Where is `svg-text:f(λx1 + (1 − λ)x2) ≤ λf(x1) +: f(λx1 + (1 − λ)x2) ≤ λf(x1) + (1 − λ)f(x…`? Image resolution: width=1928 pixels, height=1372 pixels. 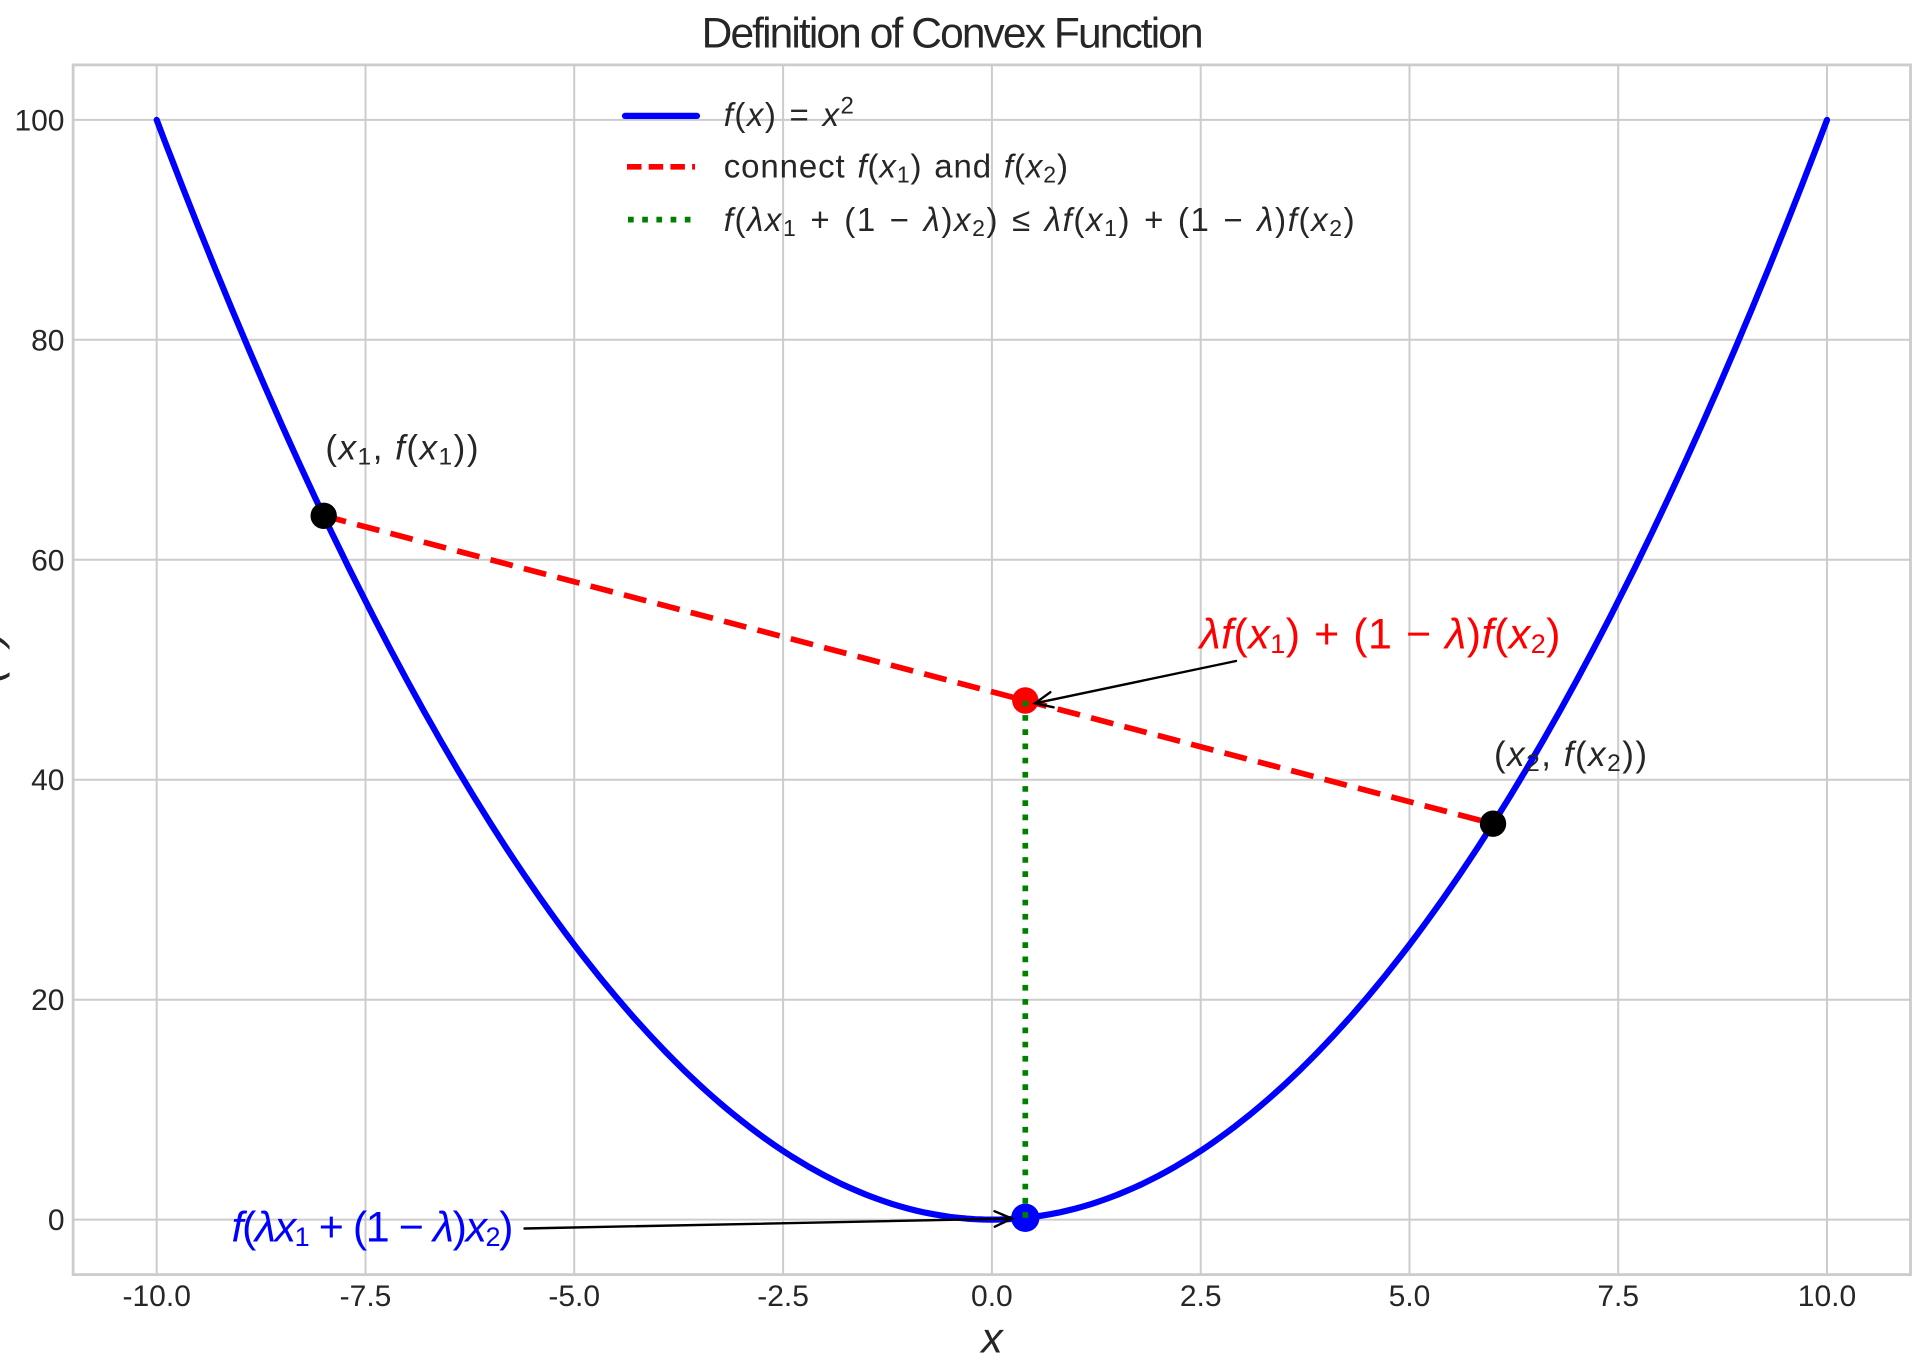 svg-text:f(λx1 + (1 − λ)x2) ≤ λf(x1) +: f(λx1 + (1 − λ)x2) ≤ λf(x1) + (1 − λ)f(x… is located at coordinates (1040, 221).